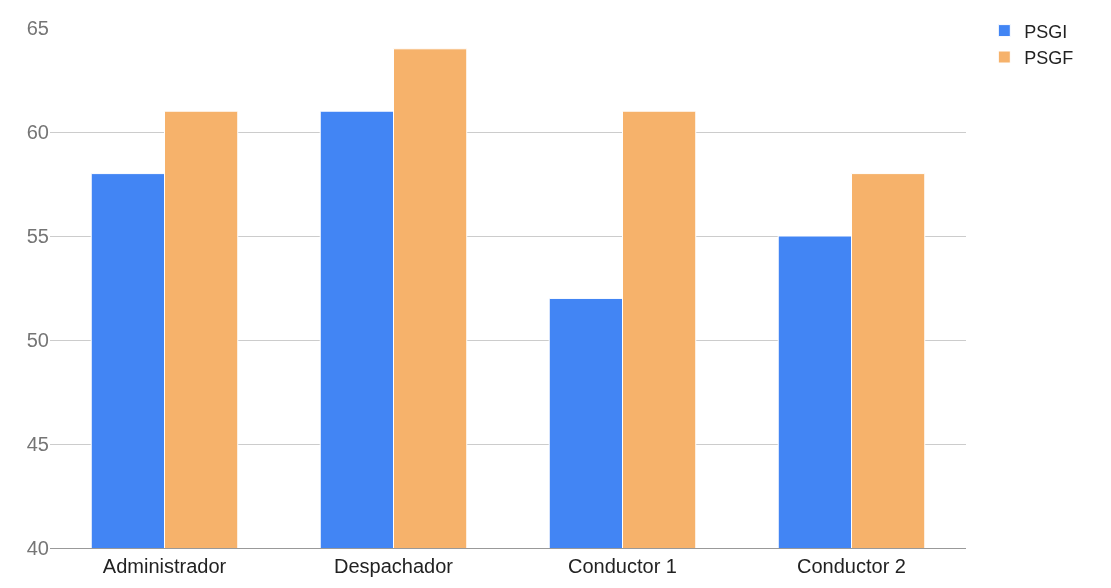 This screenshot has height=588, width=1111. I want to click on x-tick-label: Administrador, so click(164, 566).